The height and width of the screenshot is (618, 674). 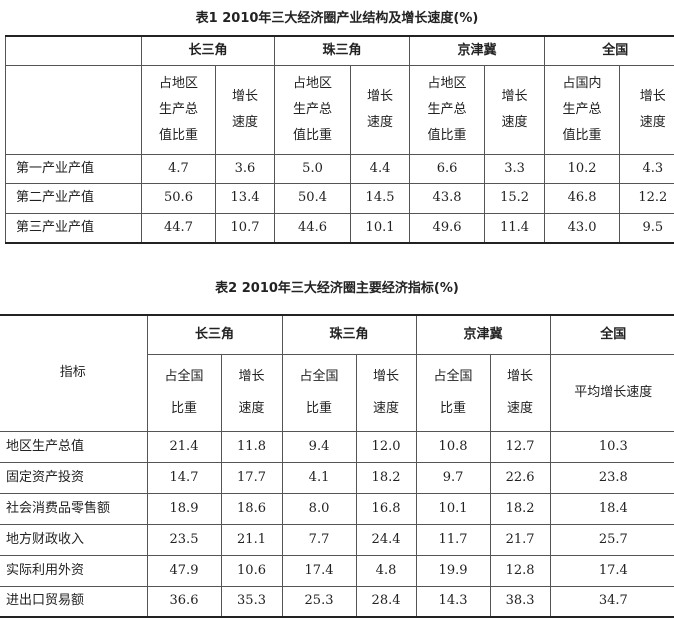 What do you see at coordinates (447, 168) in the screenshot?
I see `cell: 6.6` at bounding box center [447, 168].